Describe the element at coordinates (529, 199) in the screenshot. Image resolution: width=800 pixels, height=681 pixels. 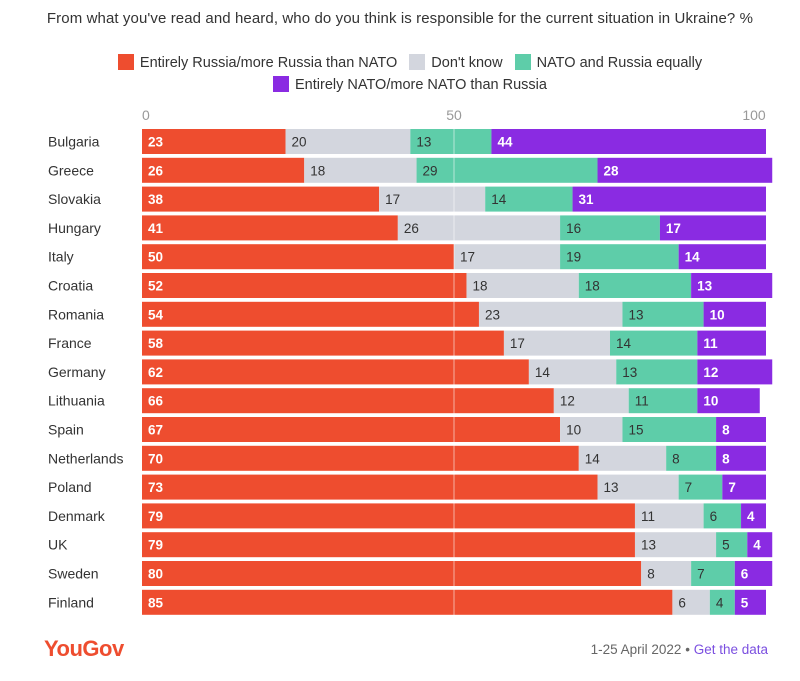
I see `bar-slovakia-equally` at that location.